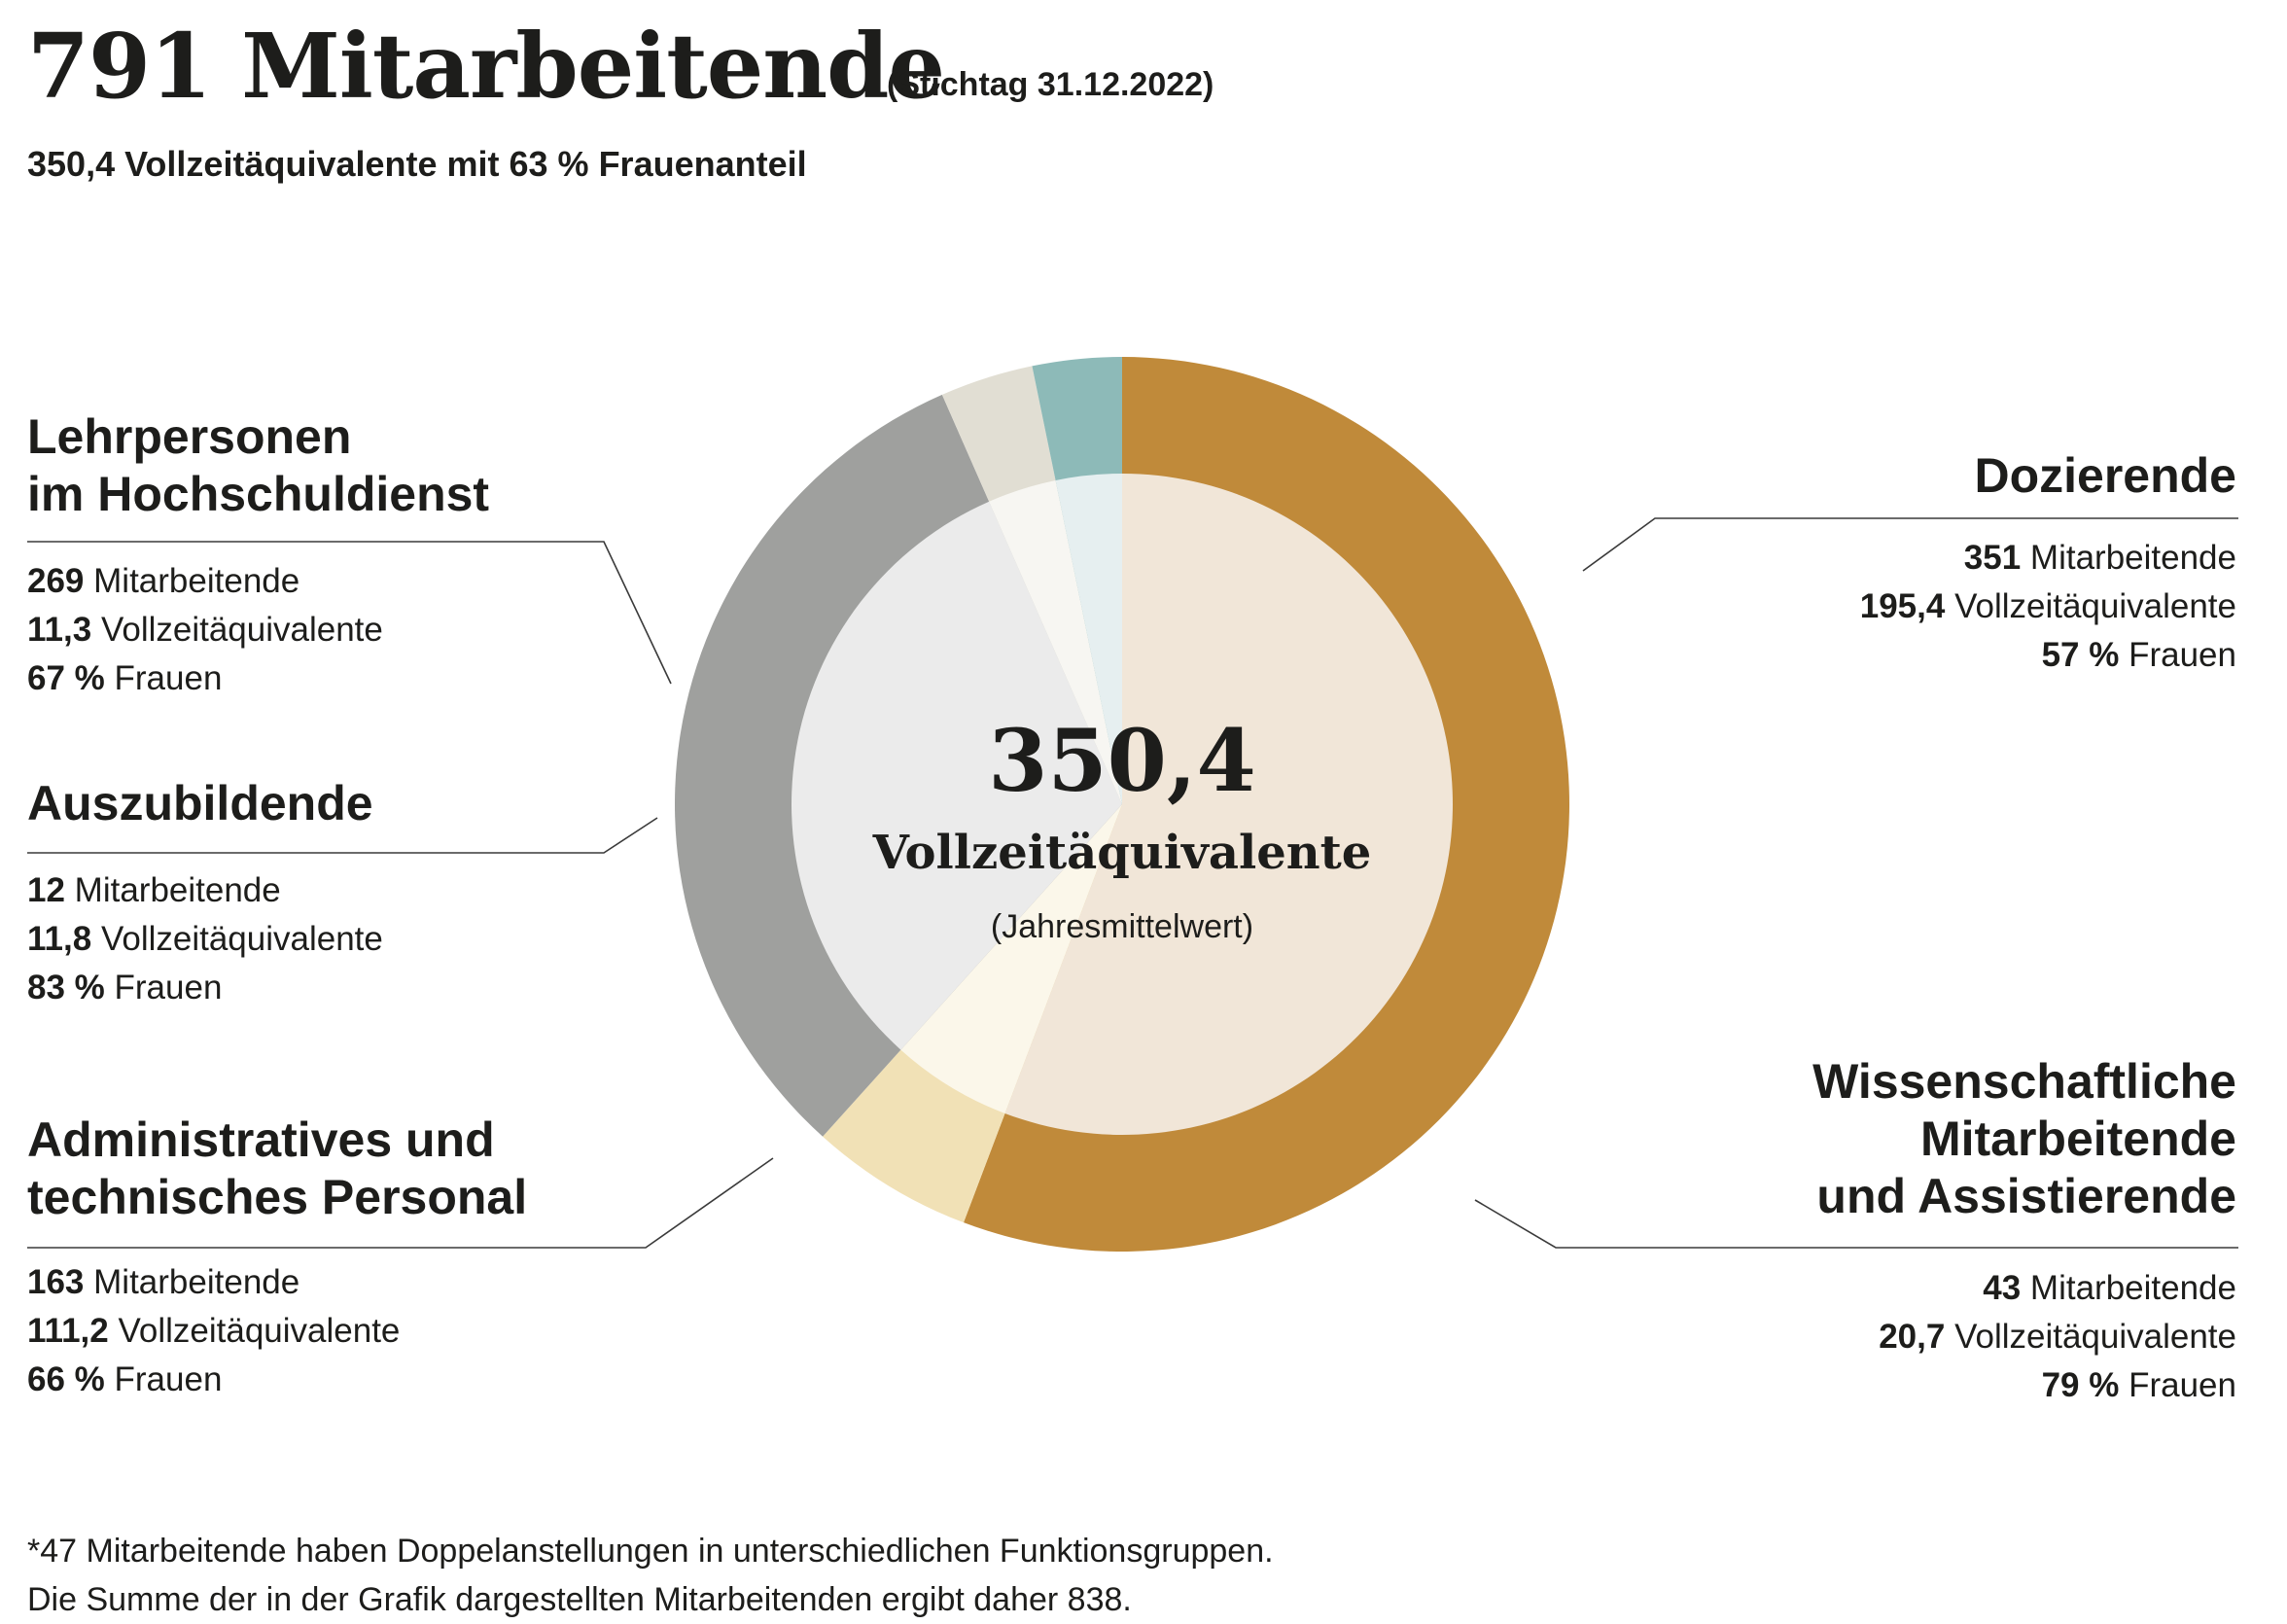 This screenshot has height=1624, width=2287. I want to click on stat-fte: 195,4 Vollzeitäquivalente, so click(2048, 606).